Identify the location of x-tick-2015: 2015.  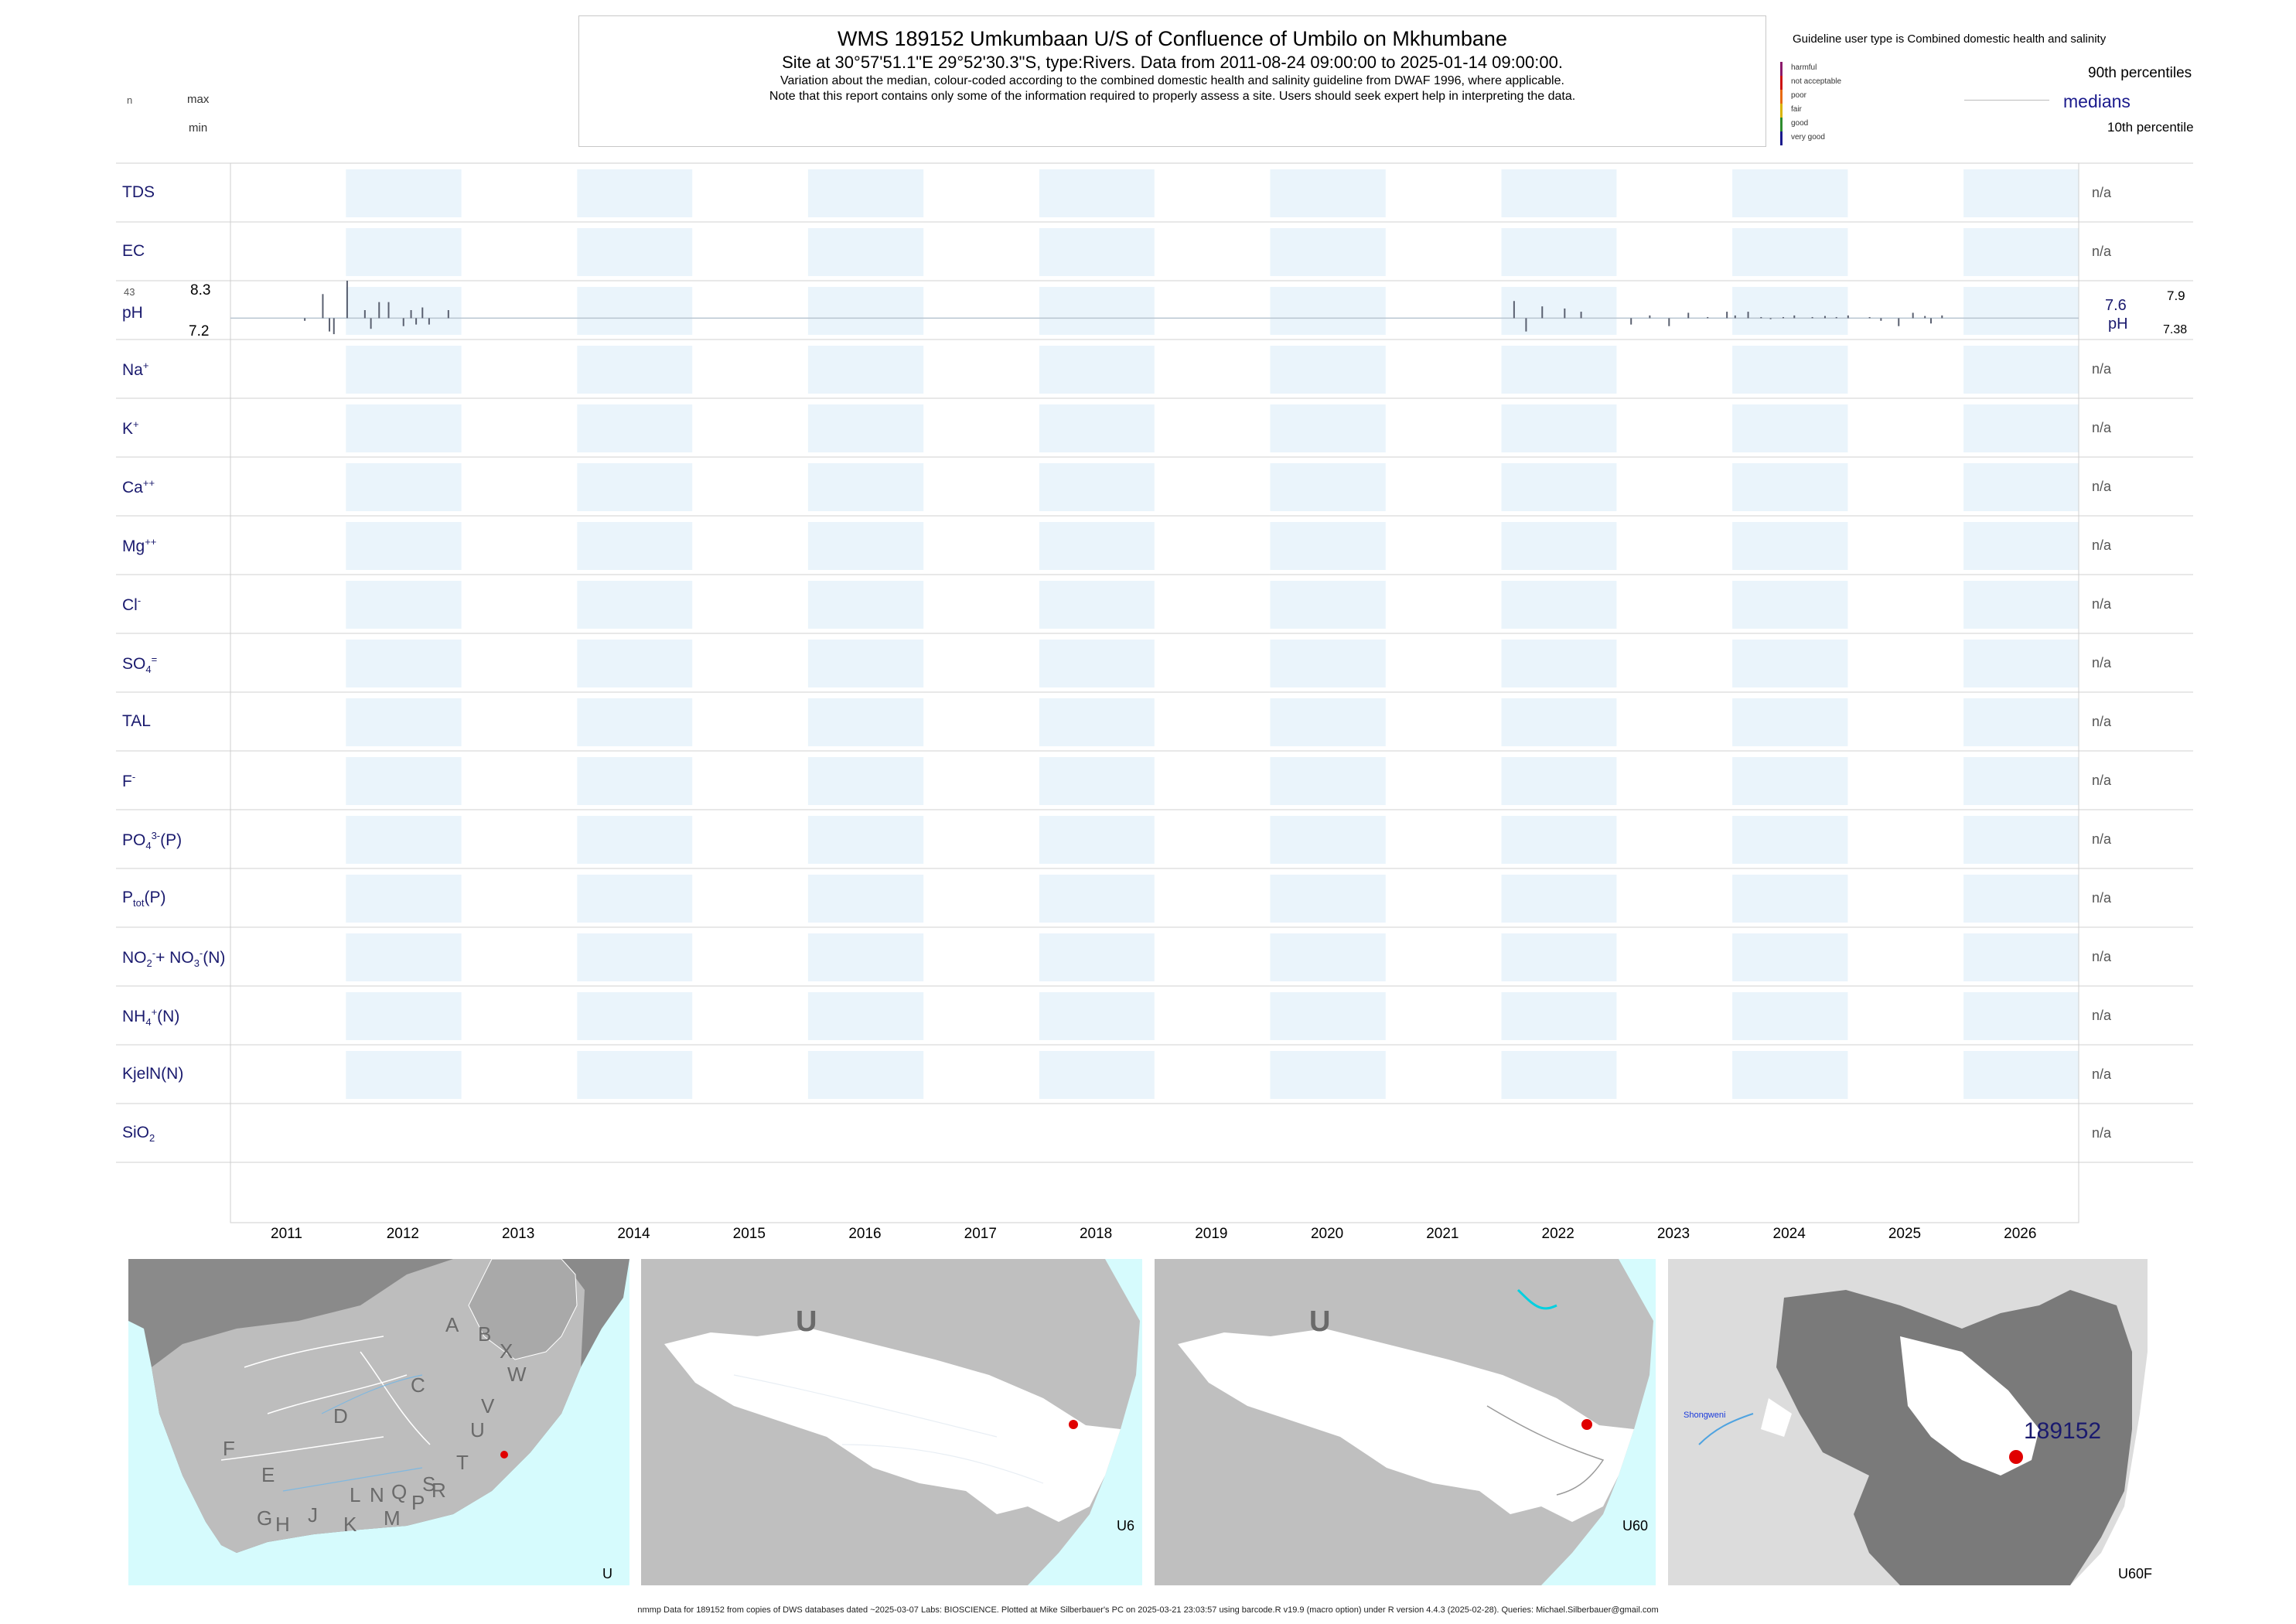
(749, 1234).